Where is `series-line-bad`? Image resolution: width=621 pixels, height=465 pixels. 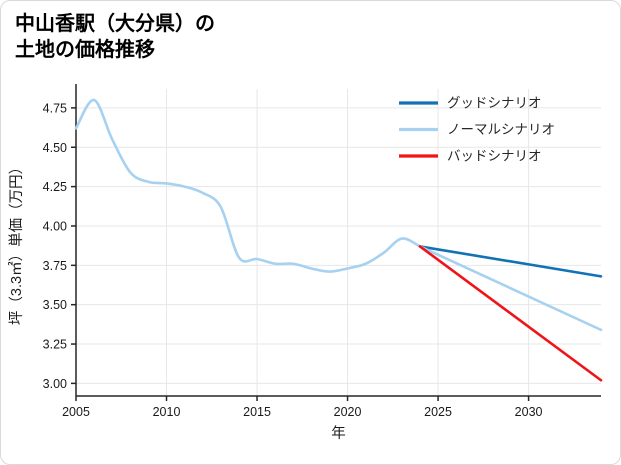
series-line-bad is located at coordinates (510, 313).